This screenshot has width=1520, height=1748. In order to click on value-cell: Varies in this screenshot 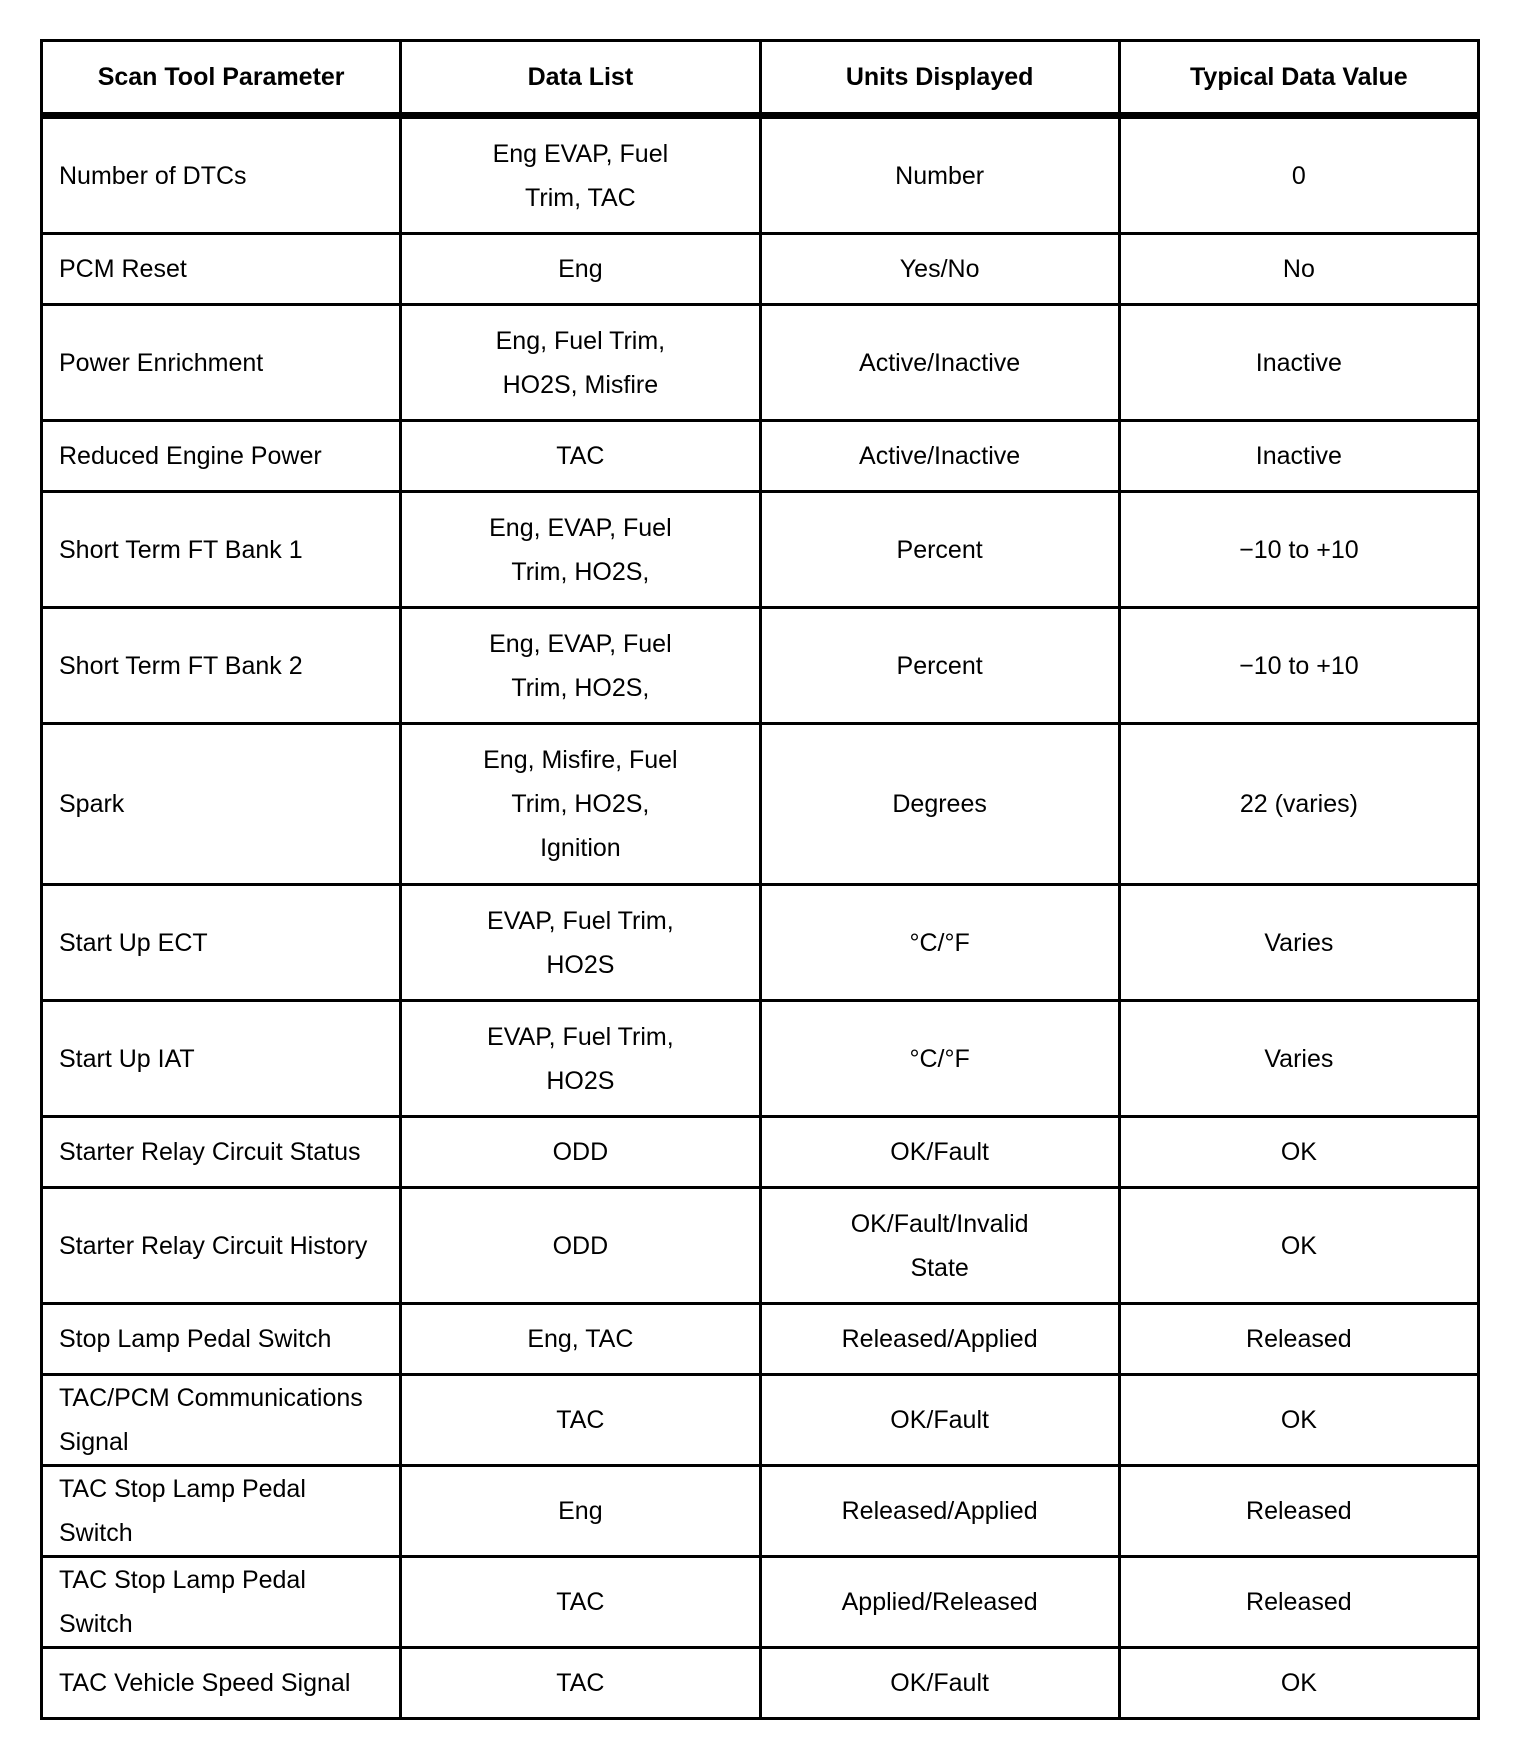, I will do `click(1299, 1058)`.